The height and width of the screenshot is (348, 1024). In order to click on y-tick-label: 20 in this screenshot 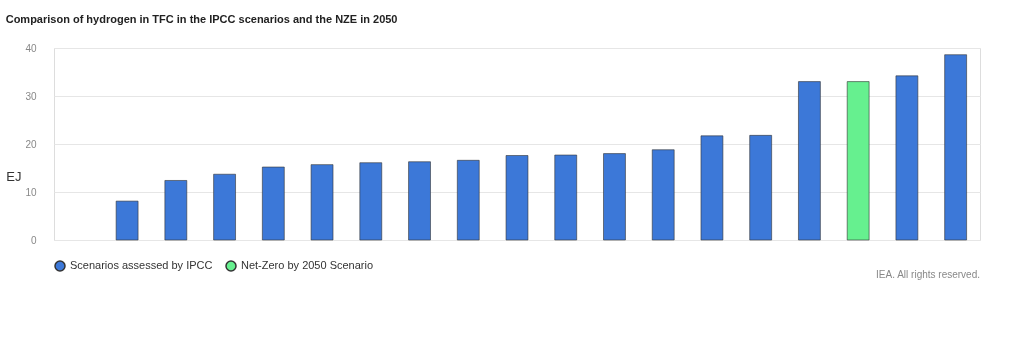, I will do `click(31, 144)`.